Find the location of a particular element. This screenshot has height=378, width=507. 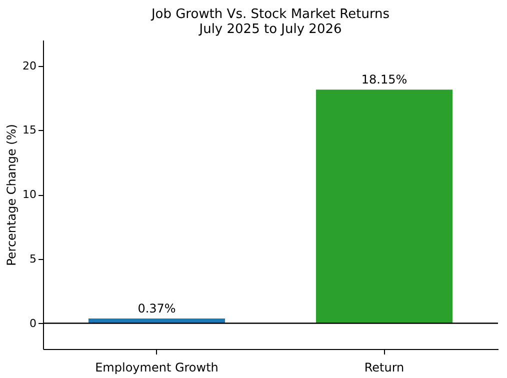

x-tick-label: Return is located at coordinates (384, 367).